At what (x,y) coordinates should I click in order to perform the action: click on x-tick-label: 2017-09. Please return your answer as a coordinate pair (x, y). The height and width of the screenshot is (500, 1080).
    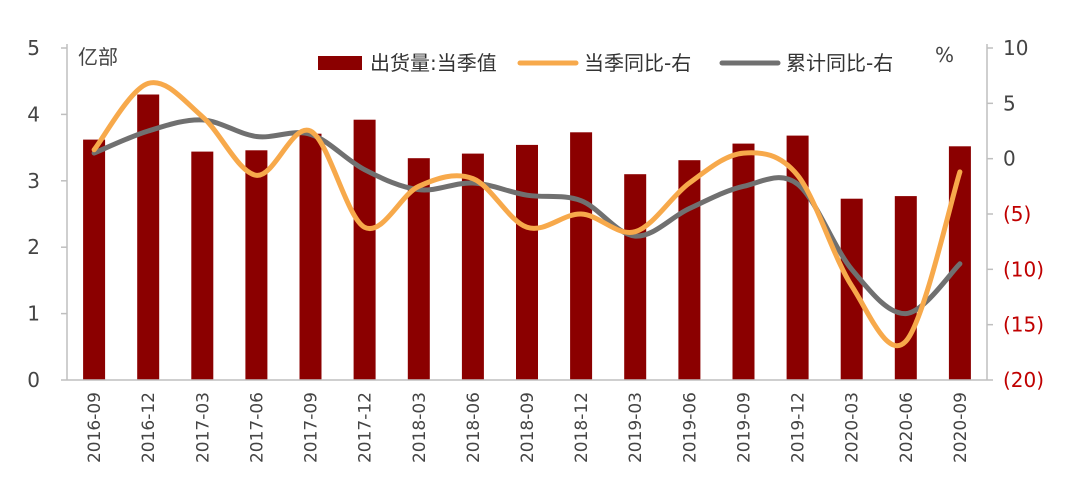
    Looking at the image, I should click on (312, 427).